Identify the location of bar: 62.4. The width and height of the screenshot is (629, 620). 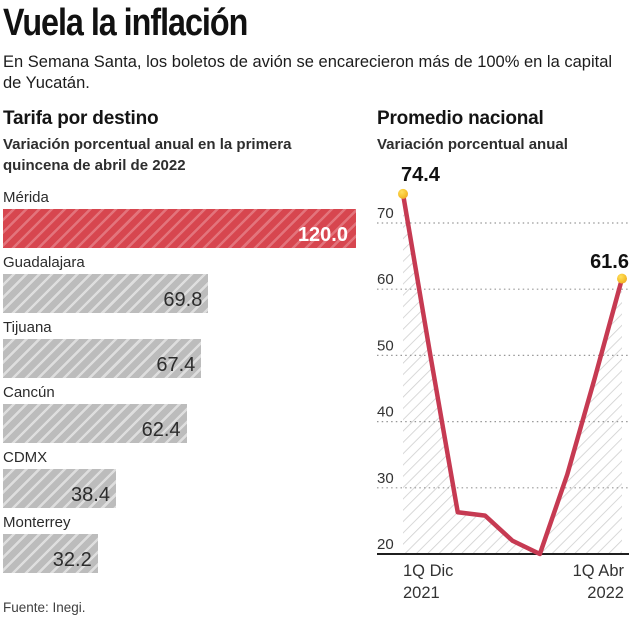
(95, 423).